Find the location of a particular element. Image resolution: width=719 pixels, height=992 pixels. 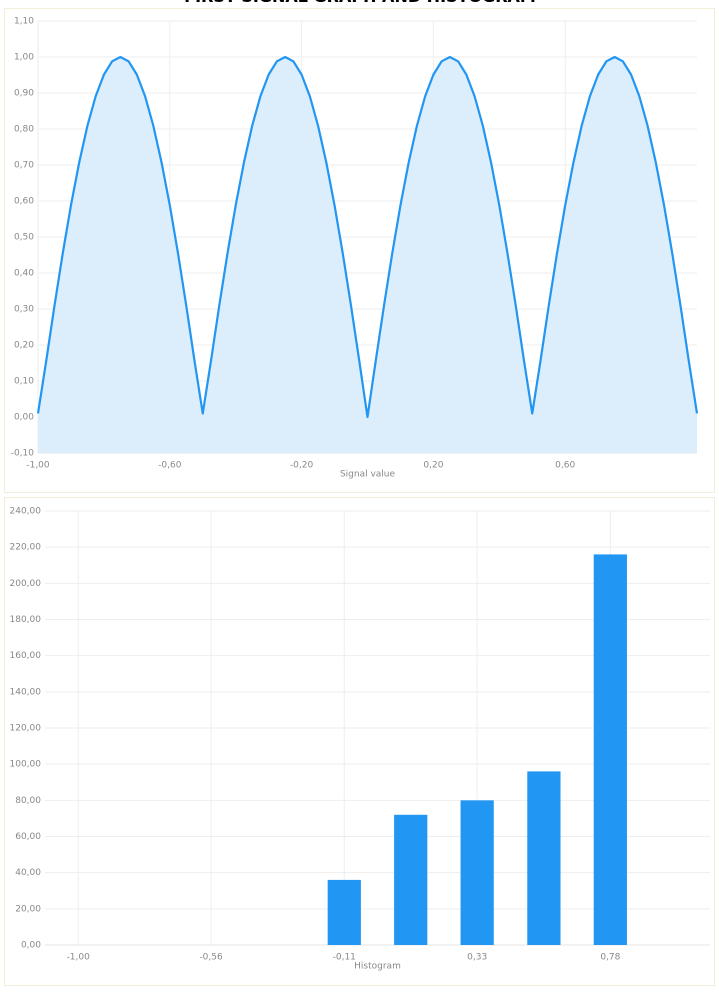

y-tick-label: 200,00 is located at coordinates (26, 584).